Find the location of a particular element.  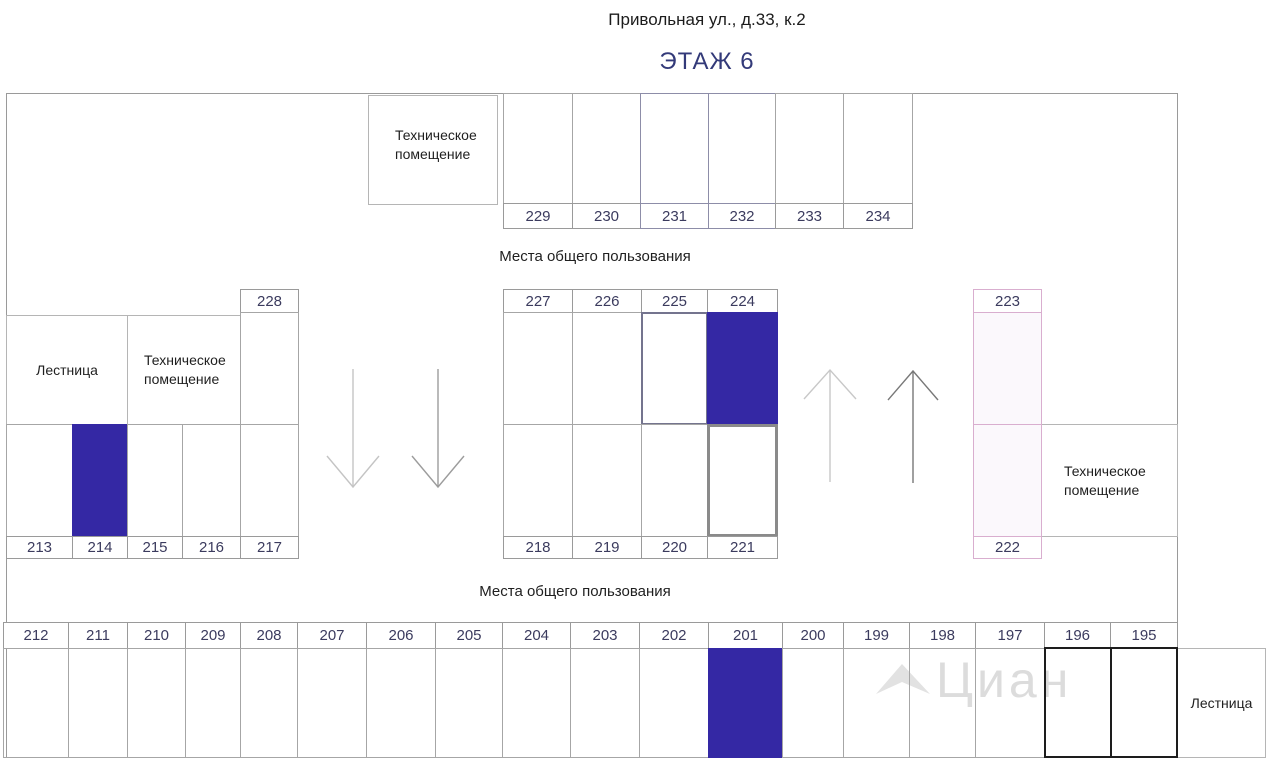

unit-209-label: 209 is located at coordinates (213, 635).